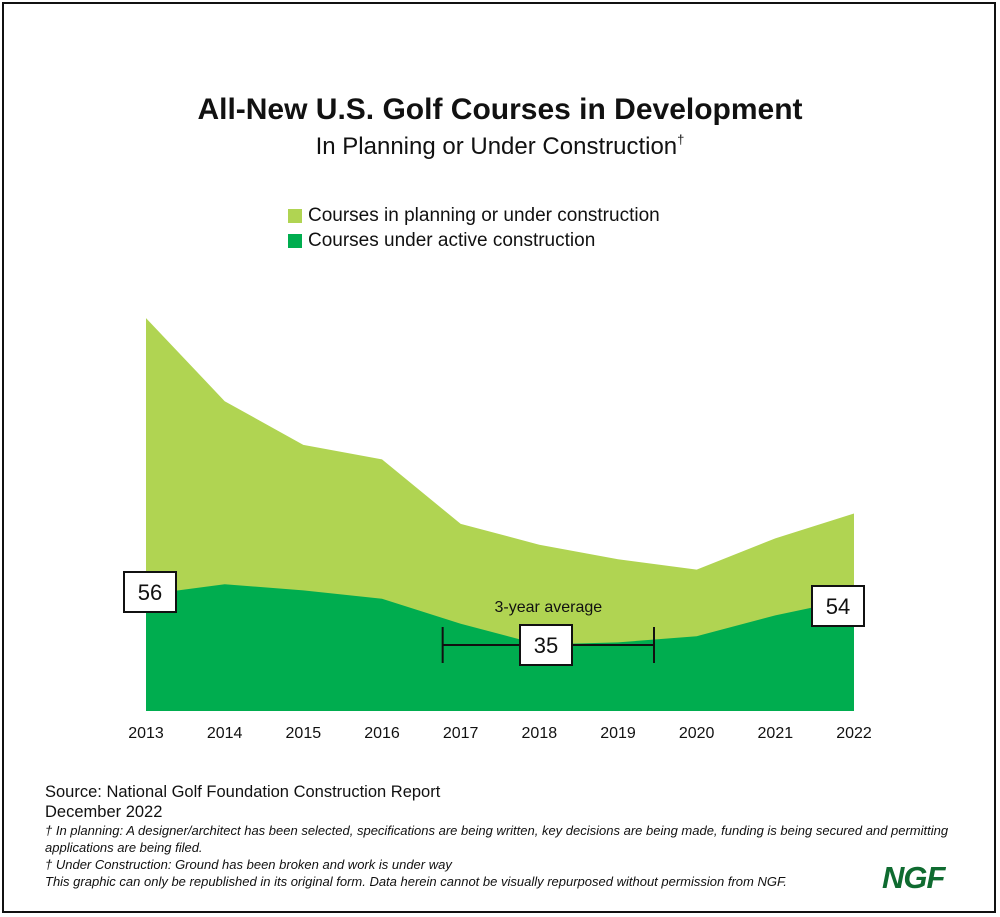  Describe the element at coordinates (913, 877) in the screenshot. I see `ngf-logo: NGF` at that location.